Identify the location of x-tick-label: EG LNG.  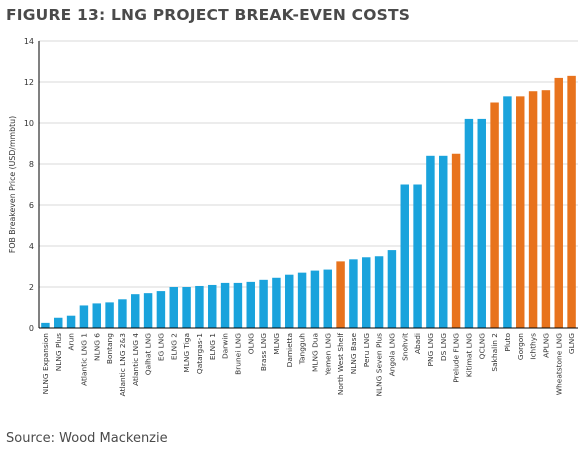
(160, 347).